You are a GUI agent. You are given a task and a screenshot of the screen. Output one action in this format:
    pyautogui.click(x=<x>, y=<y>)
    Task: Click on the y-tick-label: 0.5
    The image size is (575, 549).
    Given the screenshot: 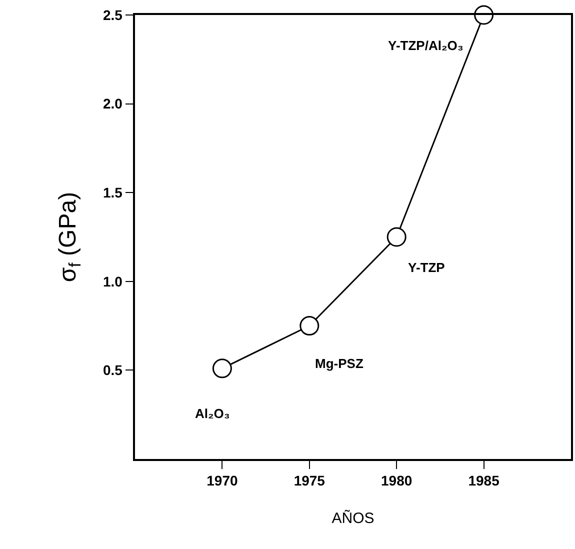 What is the action you would take?
    pyautogui.click(x=112, y=370)
    